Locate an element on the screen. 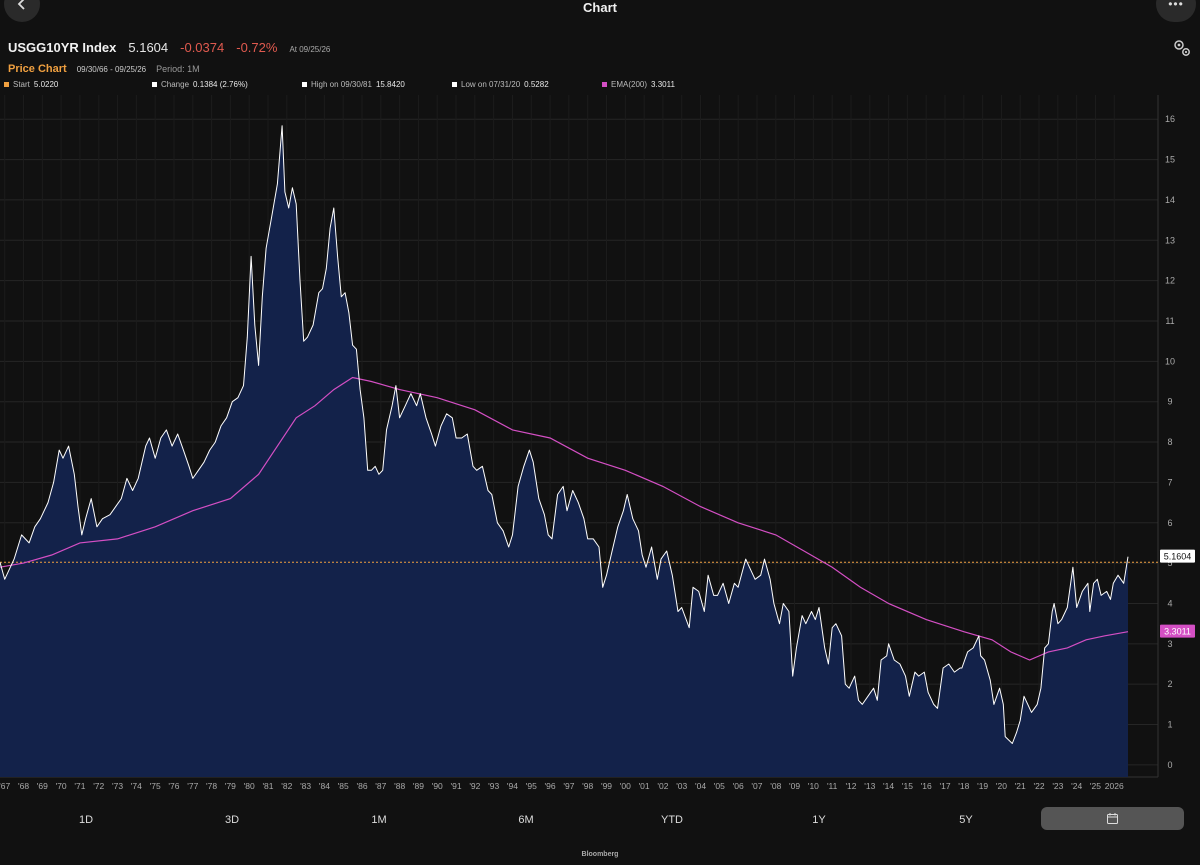 This screenshot has width=1200, height=865. legend-start-value: 5.0220 is located at coordinates (46, 84).